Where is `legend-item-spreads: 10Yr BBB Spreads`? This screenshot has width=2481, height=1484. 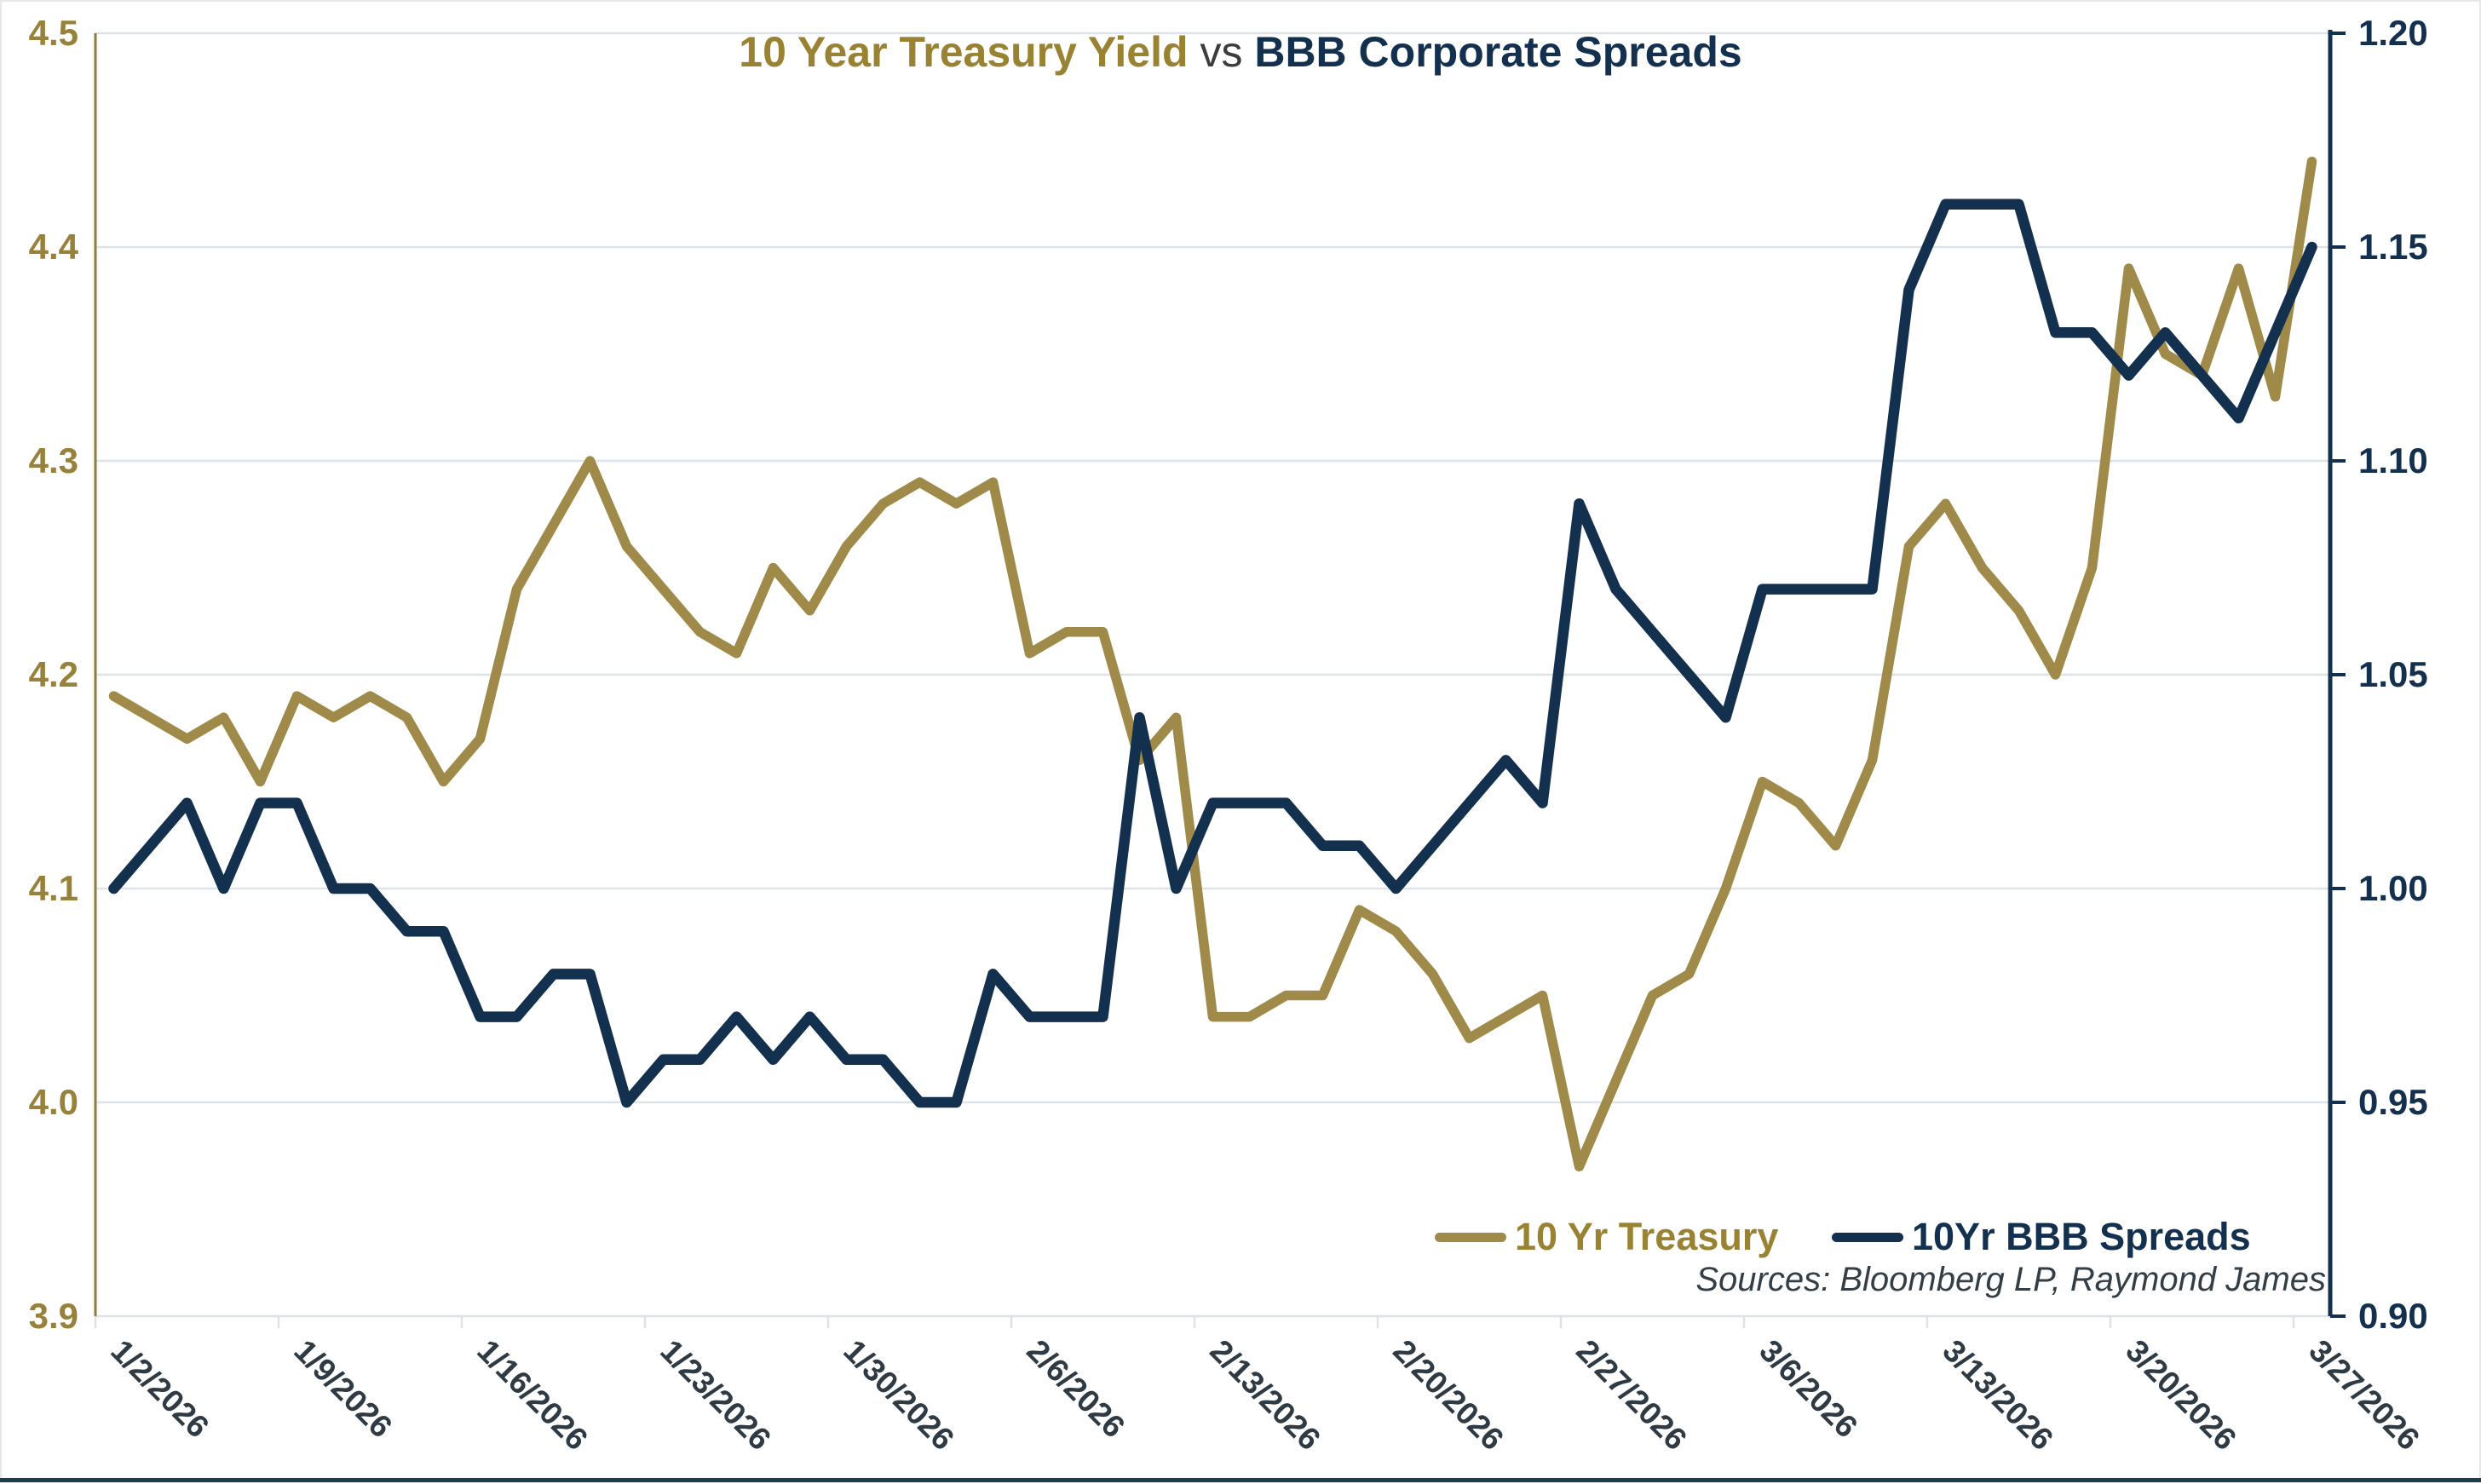 legend-item-spreads: 10Yr BBB Spreads is located at coordinates (2041, 1237).